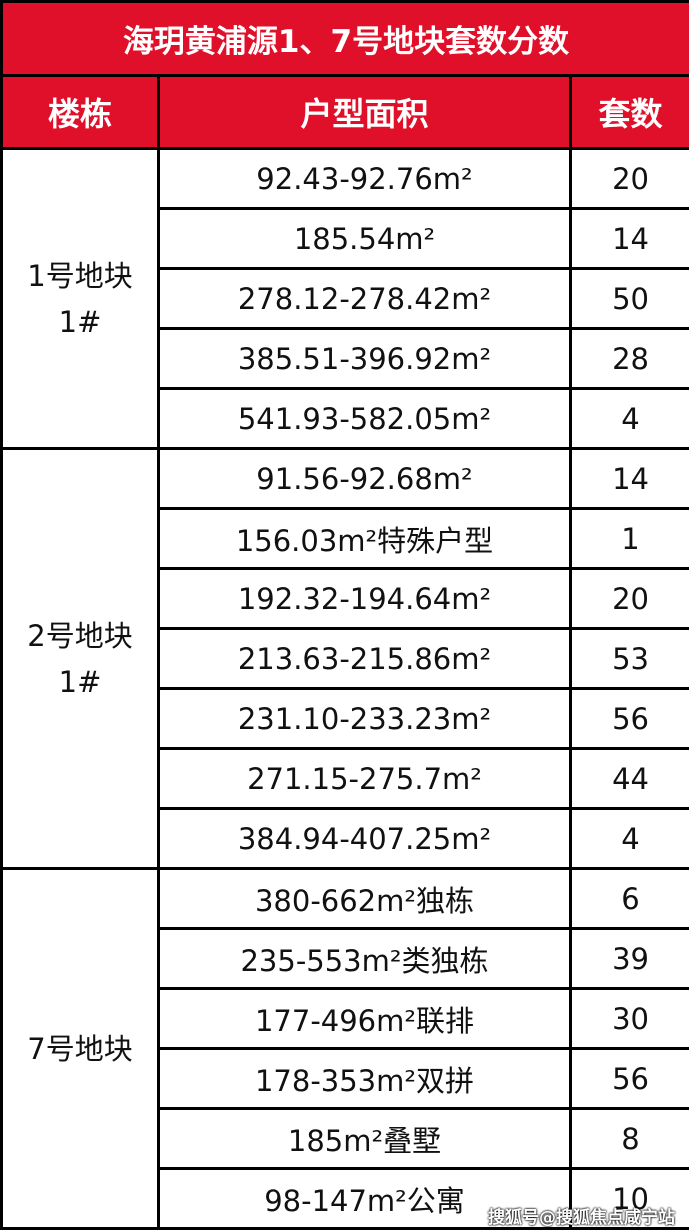  What do you see at coordinates (364, 958) in the screenshot?
I see `area-cell: 235-553m²类独栋` at bounding box center [364, 958].